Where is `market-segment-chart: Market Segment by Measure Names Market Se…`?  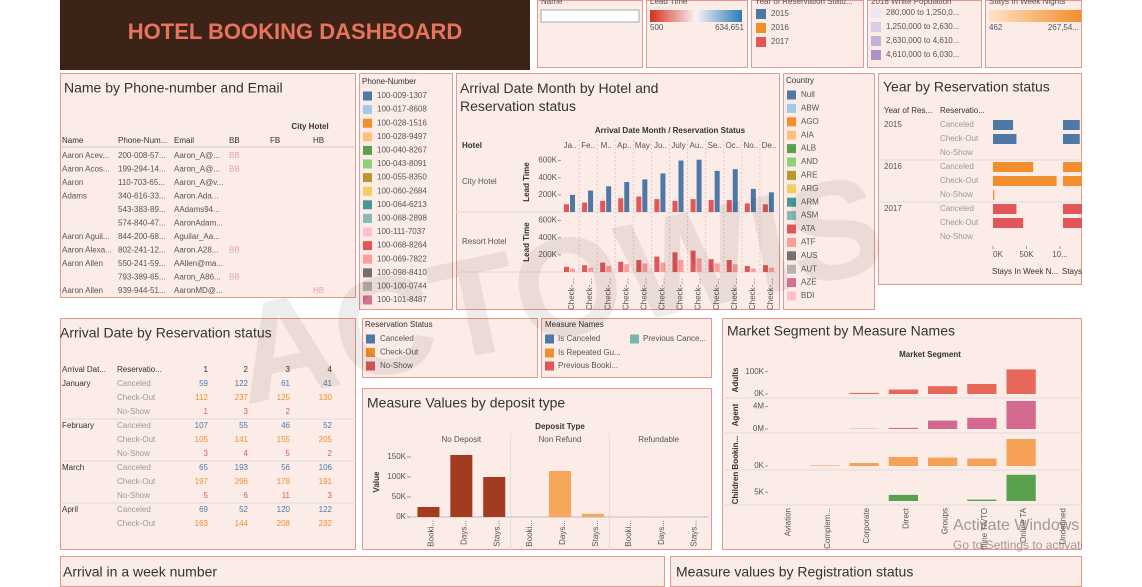 market-segment-chart: Market Segment by Measure Names Market Se… is located at coordinates (902, 434).